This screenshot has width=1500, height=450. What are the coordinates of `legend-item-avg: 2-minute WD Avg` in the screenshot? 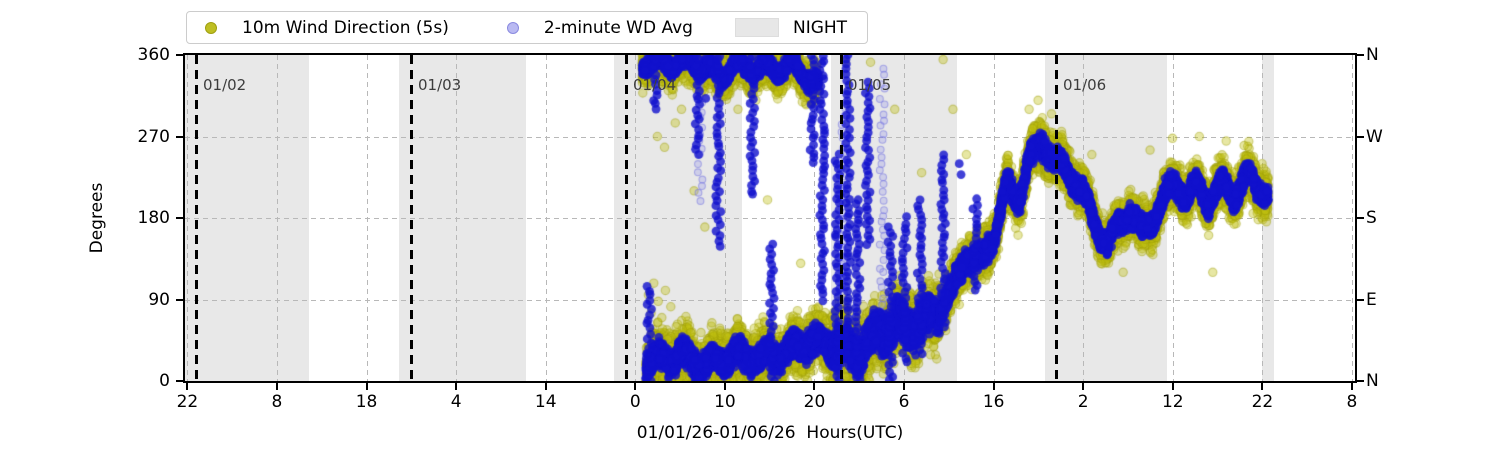 It's located at (599, 27).